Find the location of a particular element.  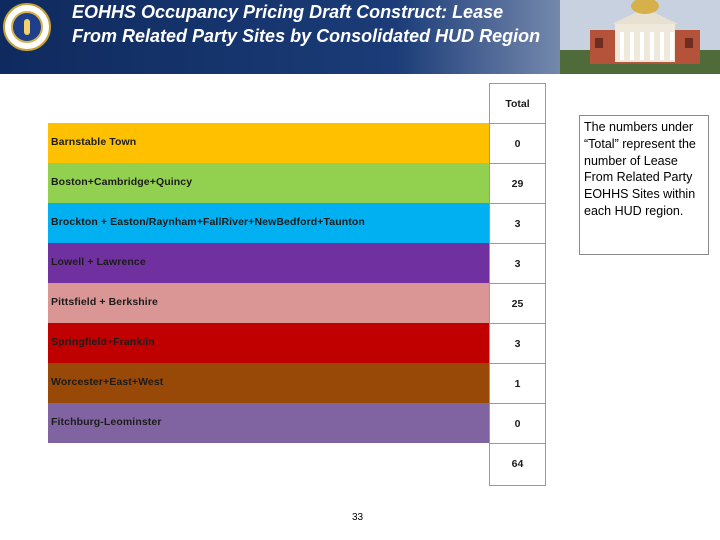

region-row: Fitchburg-Leominster is located at coordinates (268, 423).